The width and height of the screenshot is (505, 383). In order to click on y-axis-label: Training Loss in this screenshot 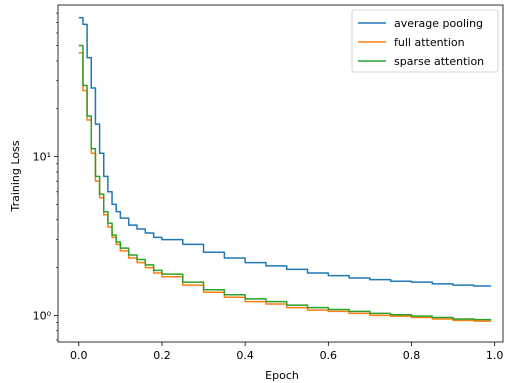, I will do `click(15, 176)`.